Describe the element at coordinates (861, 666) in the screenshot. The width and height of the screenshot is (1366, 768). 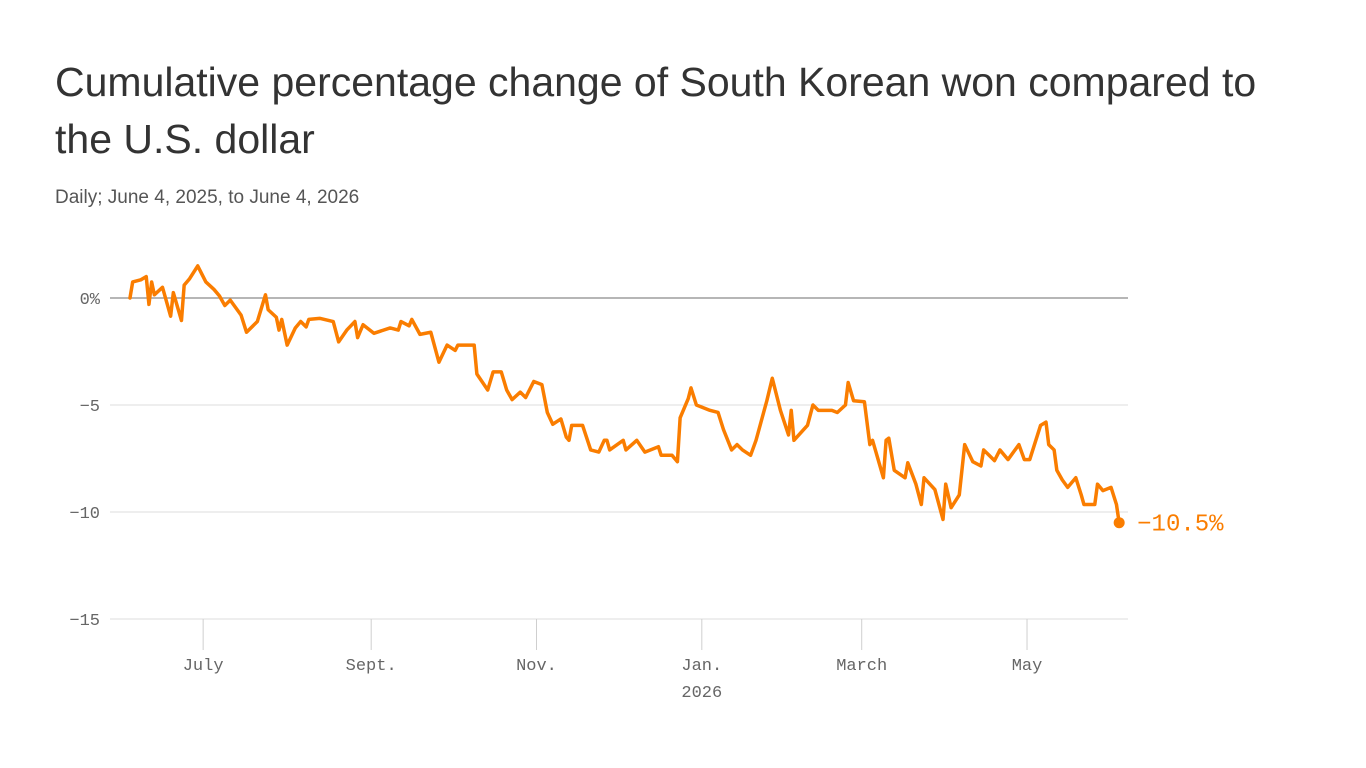
I see `x-tick-label: March` at that location.